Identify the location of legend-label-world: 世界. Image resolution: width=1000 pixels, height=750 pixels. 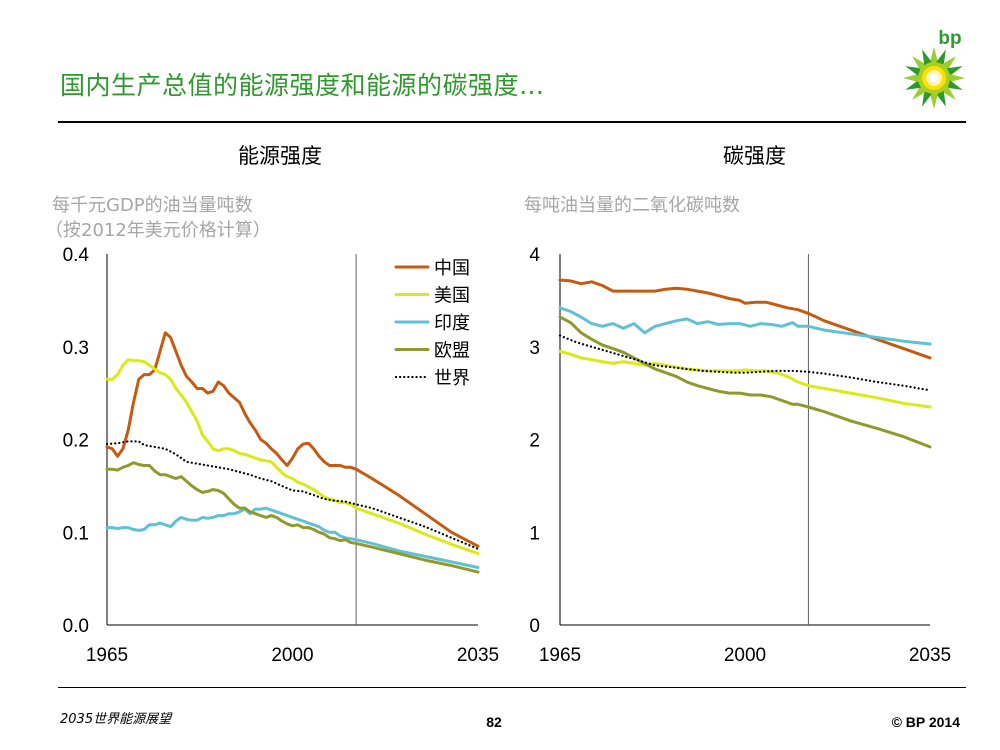
(452, 378).